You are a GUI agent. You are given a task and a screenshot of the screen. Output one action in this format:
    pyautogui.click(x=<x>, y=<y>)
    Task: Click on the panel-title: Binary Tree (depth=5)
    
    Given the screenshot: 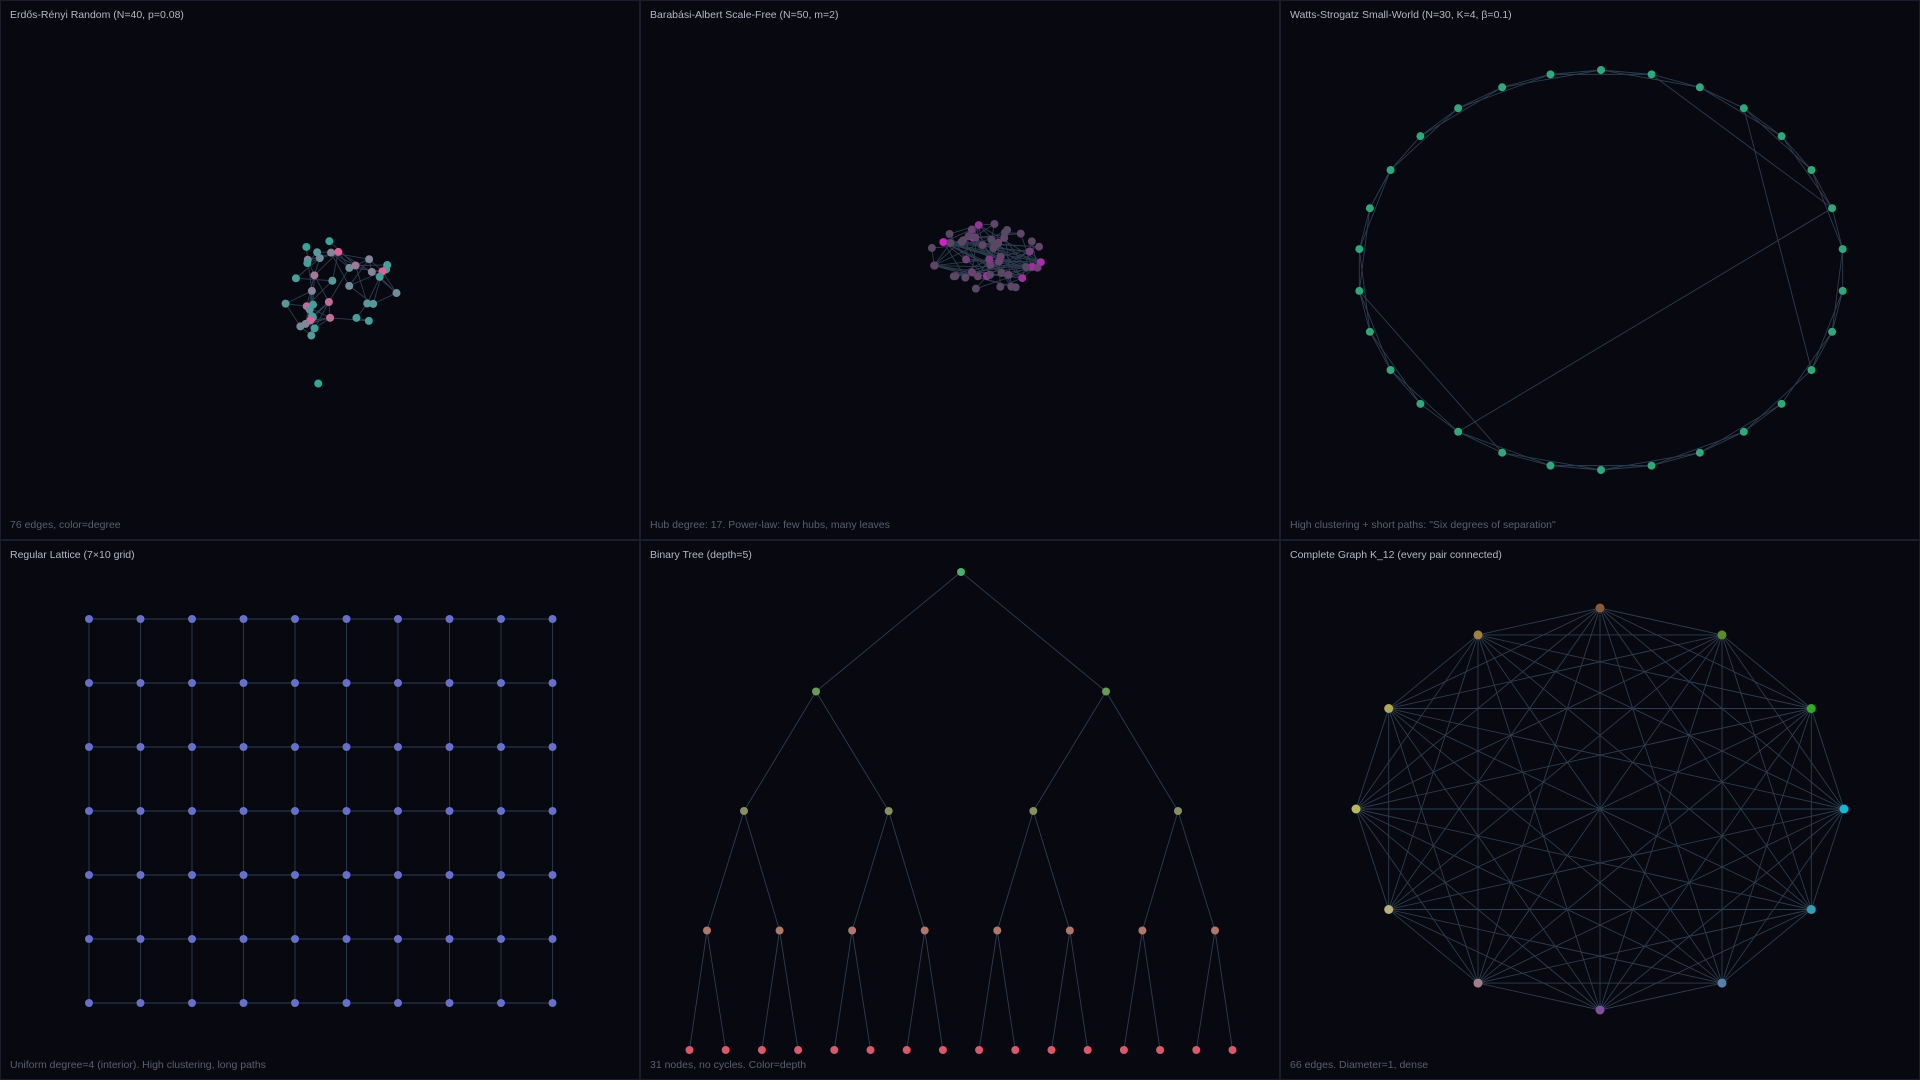 What is the action you would take?
    pyautogui.click(x=701, y=555)
    